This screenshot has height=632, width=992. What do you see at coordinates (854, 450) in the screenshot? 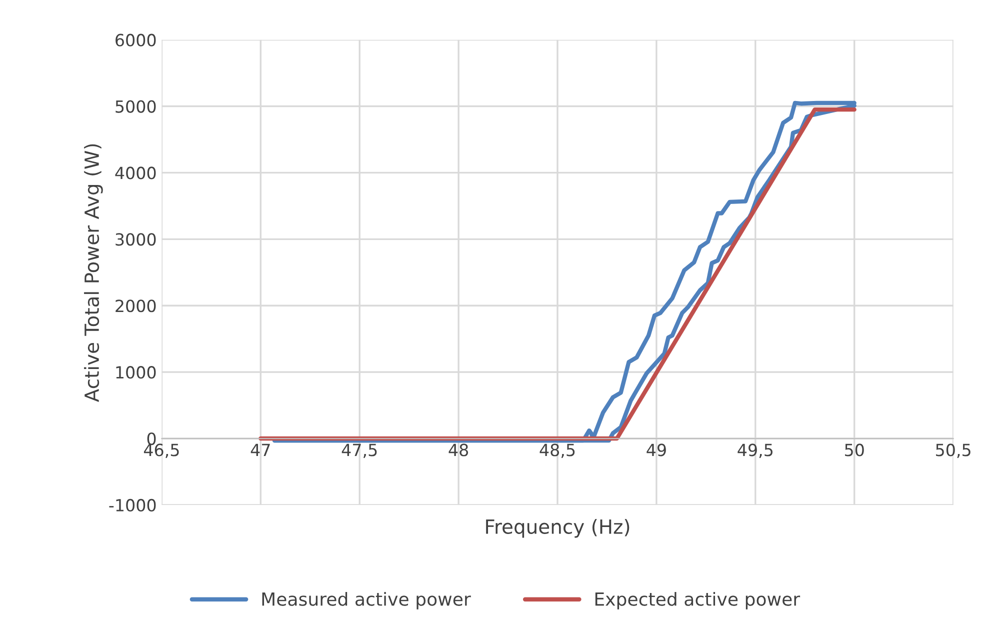
I see `x-tick-label: 50` at bounding box center [854, 450].